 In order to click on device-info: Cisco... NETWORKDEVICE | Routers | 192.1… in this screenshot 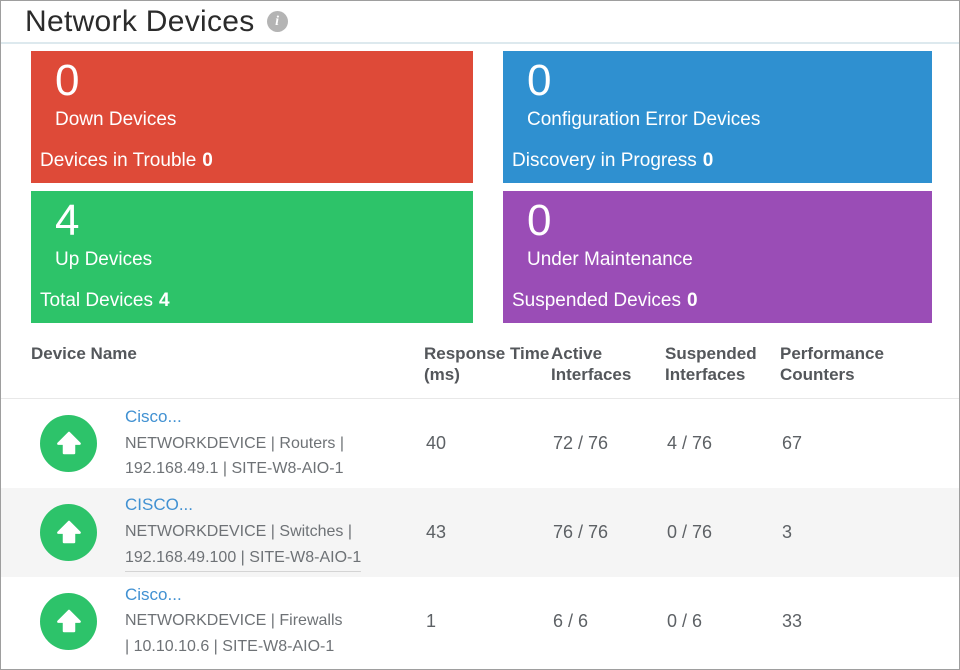, I will do `click(234, 443)`.